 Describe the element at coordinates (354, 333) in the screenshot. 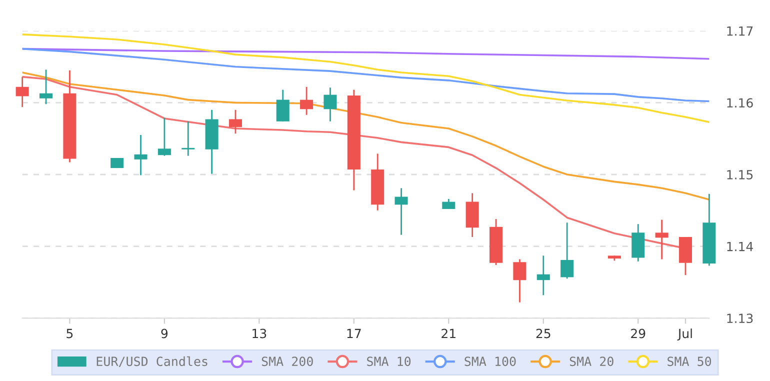

I see `x-tick-label: 17` at that location.